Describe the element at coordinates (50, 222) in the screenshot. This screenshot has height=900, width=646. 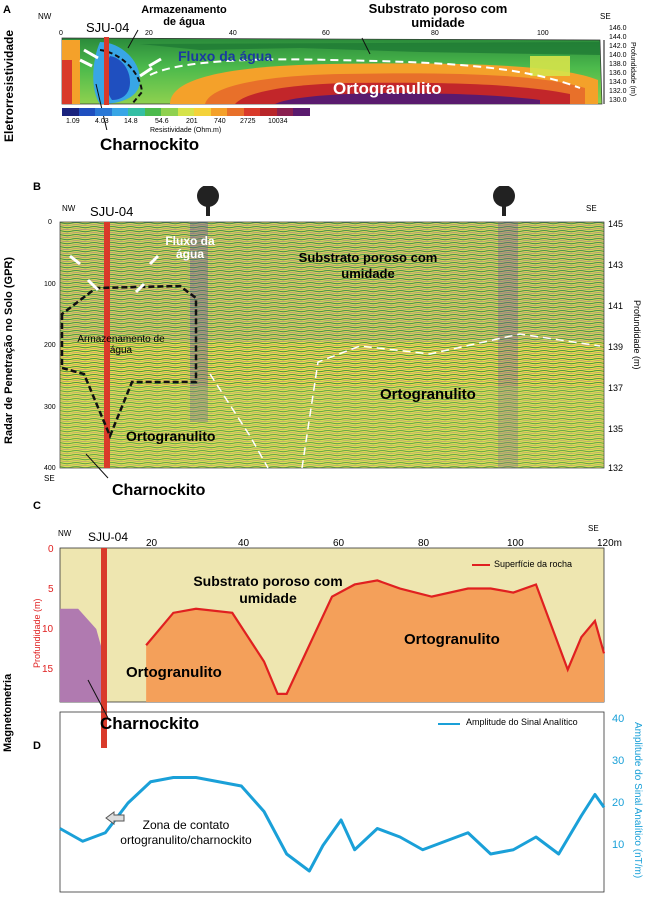
I see `panel-b-left-tick: 0` at that location.